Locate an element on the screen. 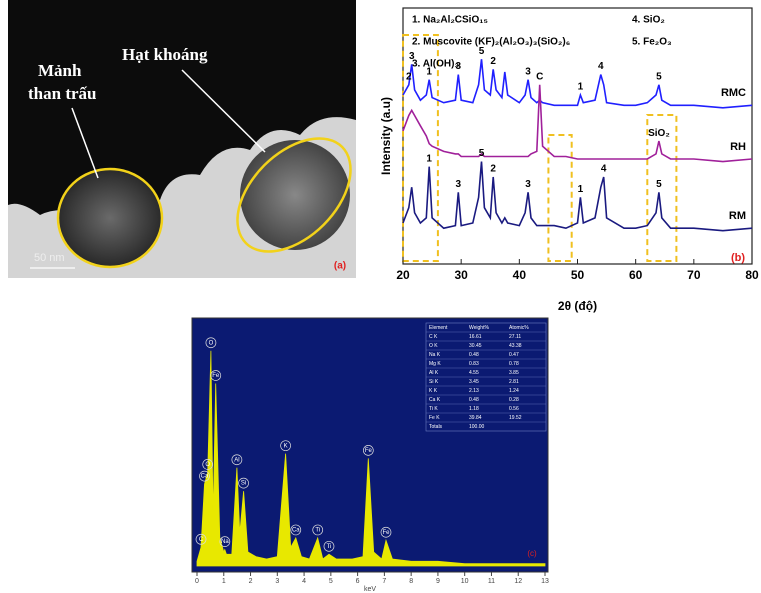 This screenshot has height=593, width=761. x-tick-label: 0 is located at coordinates (197, 581).